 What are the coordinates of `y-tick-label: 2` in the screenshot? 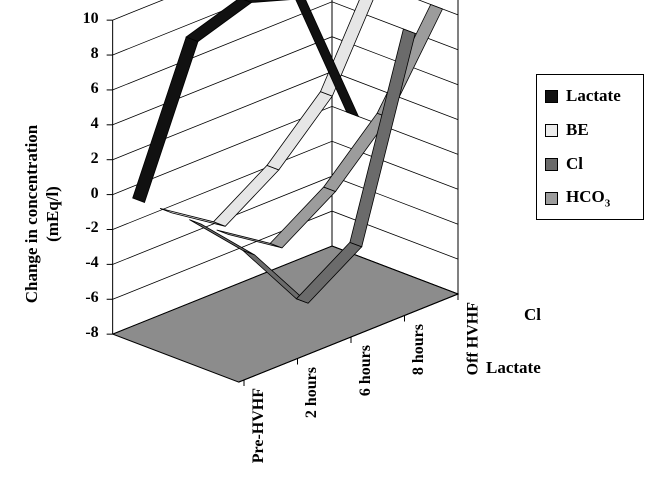 It's located at (94, 158).